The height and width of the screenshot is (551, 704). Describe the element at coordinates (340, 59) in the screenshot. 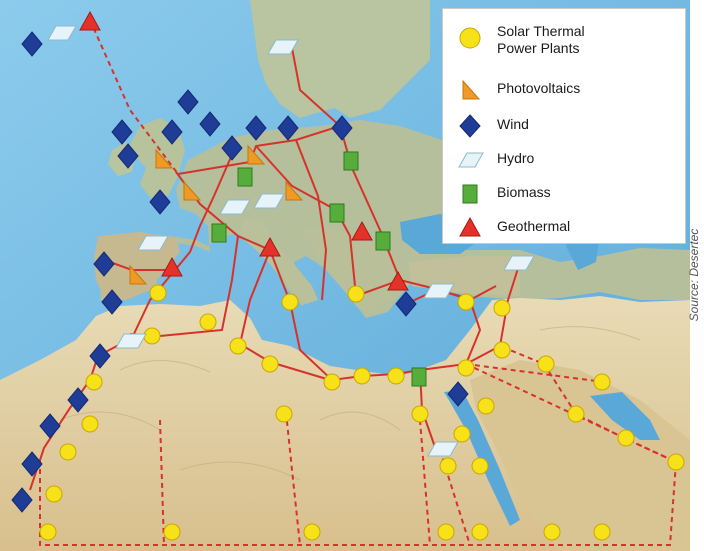

I see `scandinavia-land` at that location.